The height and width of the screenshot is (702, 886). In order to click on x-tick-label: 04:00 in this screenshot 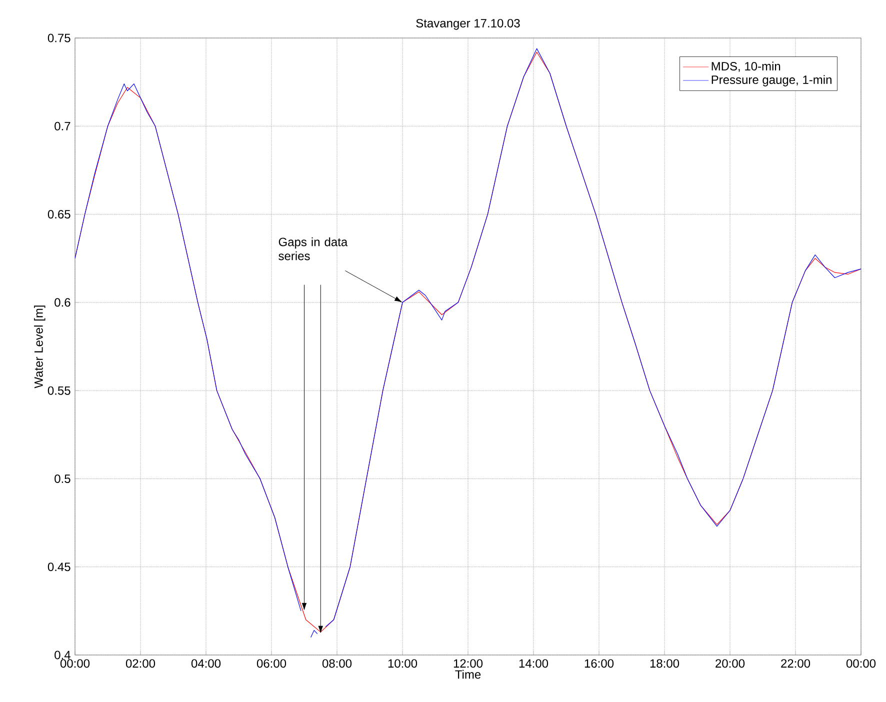, I will do `click(206, 663)`.